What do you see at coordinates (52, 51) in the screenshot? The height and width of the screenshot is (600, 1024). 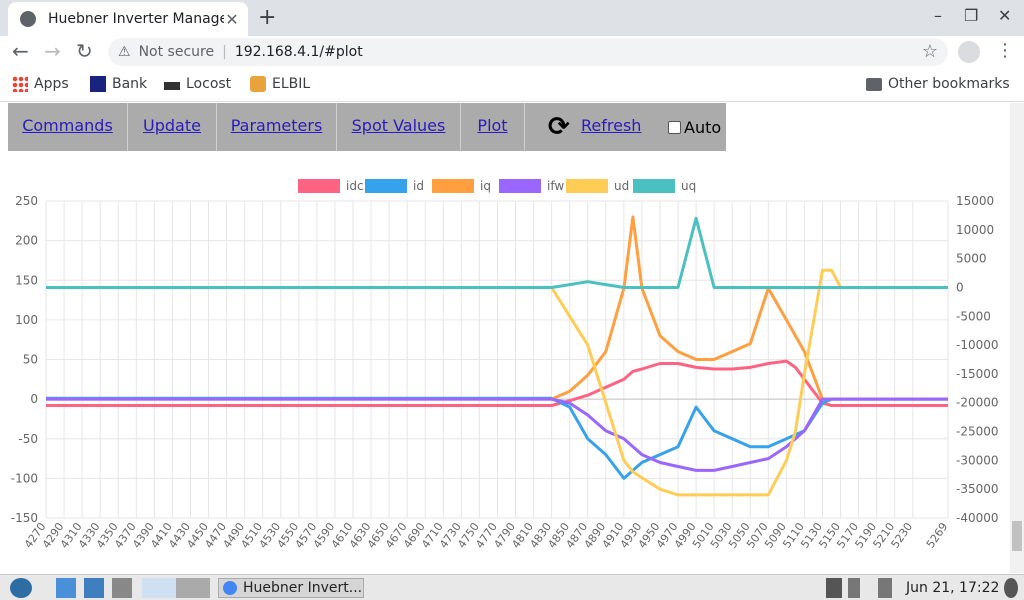 I see `forward-button: →` at bounding box center [52, 51].